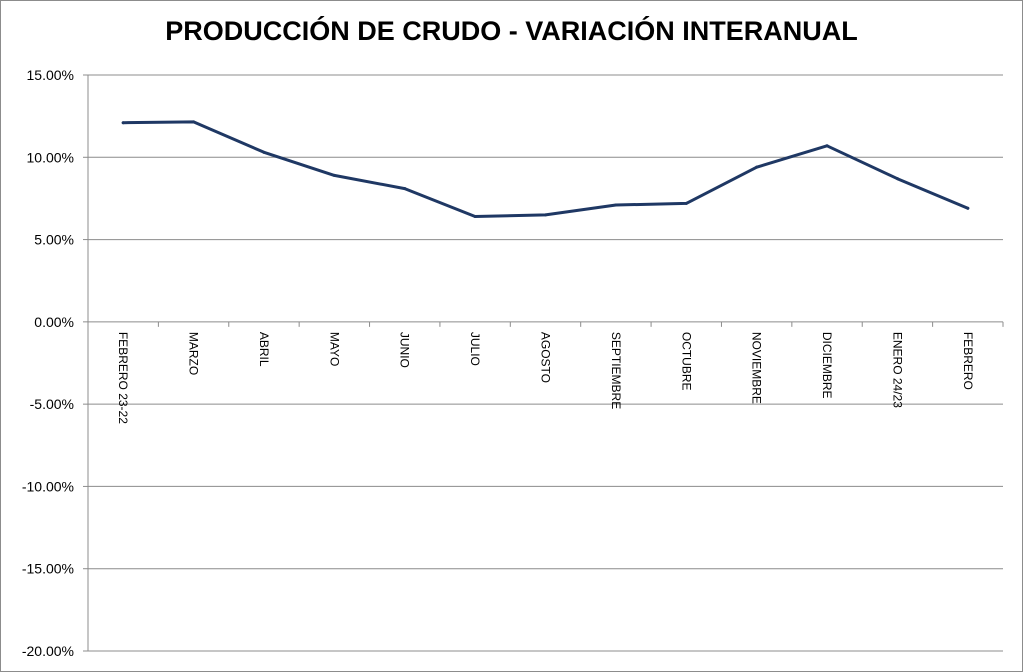 This screenshot has width=1023, height=672. I want to click on y-tick-label: 0.00%, so click(54, 322).